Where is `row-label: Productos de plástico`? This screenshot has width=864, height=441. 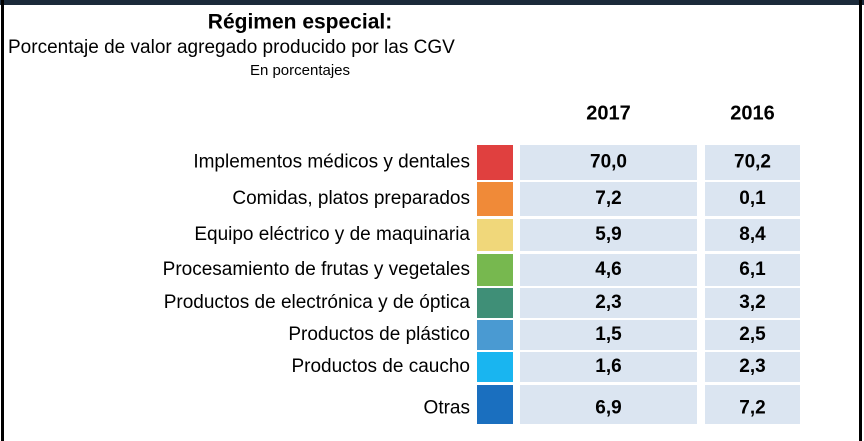
row-label: Productos de plástico is located at coordinates (379, 334).